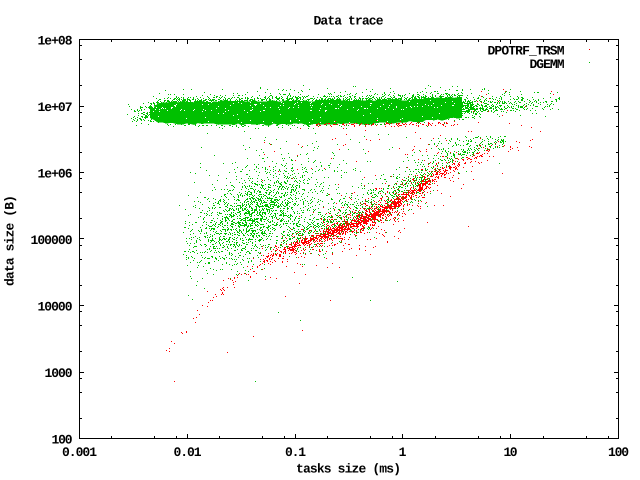 The width and height of the screenshot is (640, 480). I want to click on svg-text: 100000, so click(52, 240).